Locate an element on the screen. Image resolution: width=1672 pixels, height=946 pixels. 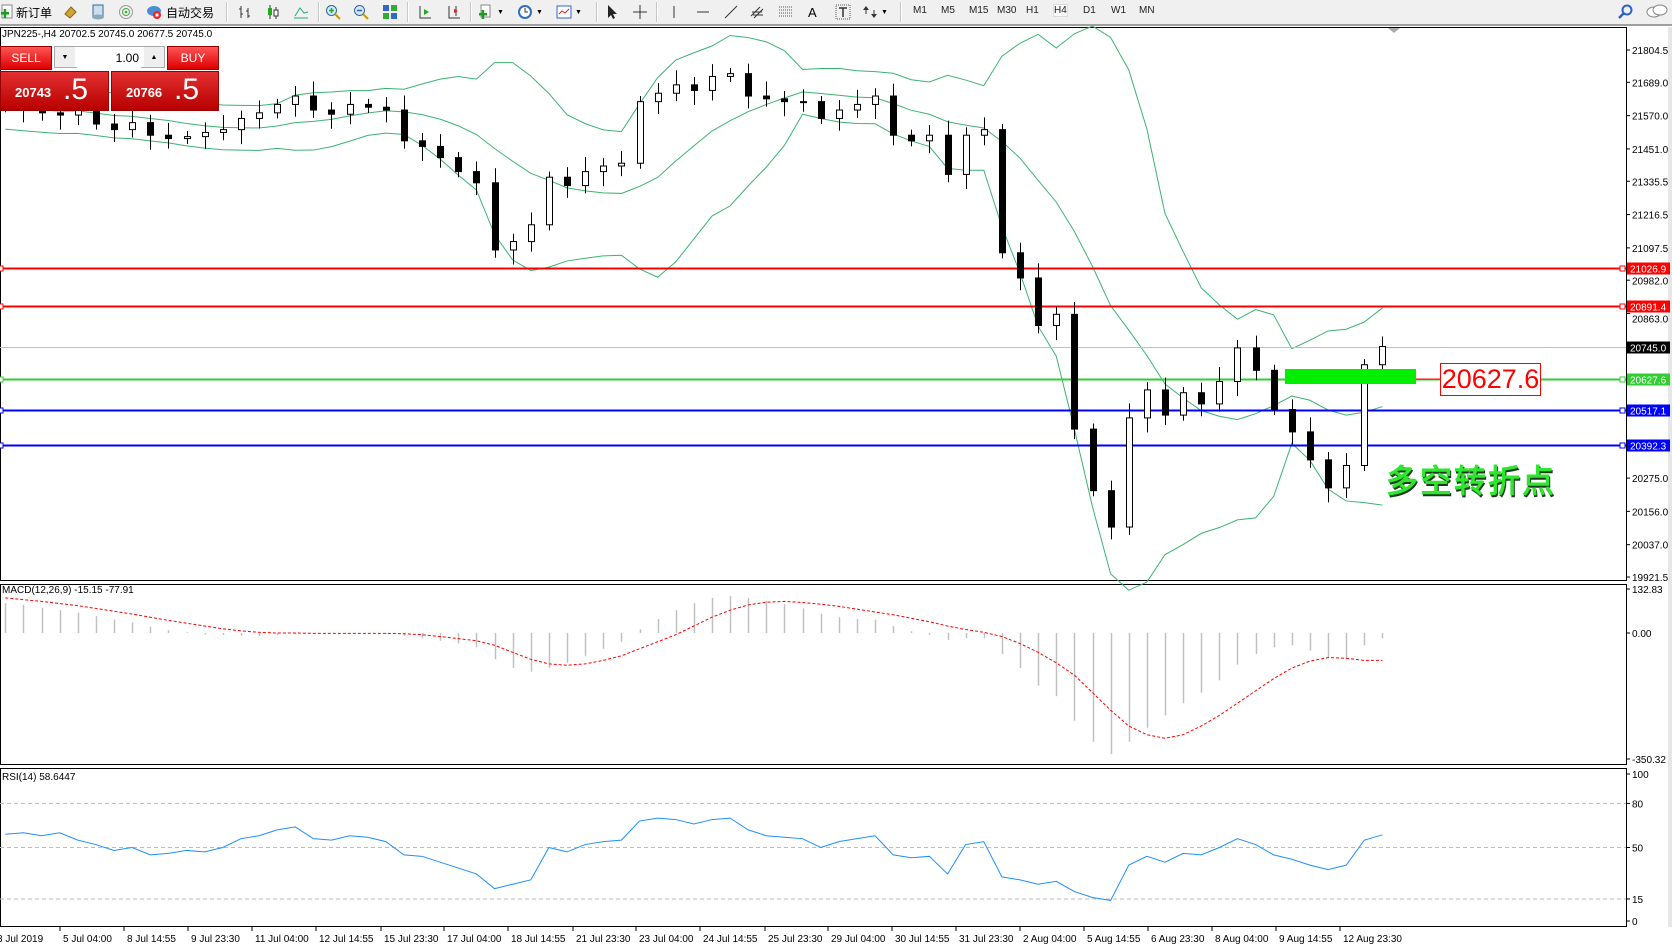
scrollbar is located at coordinates (1670, 477).